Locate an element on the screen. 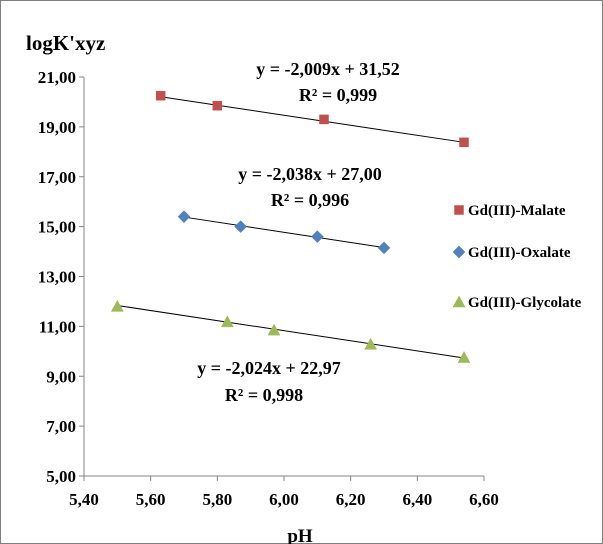  r2-oxalate: R² = 0,996 is located at coordinates (310, 200).